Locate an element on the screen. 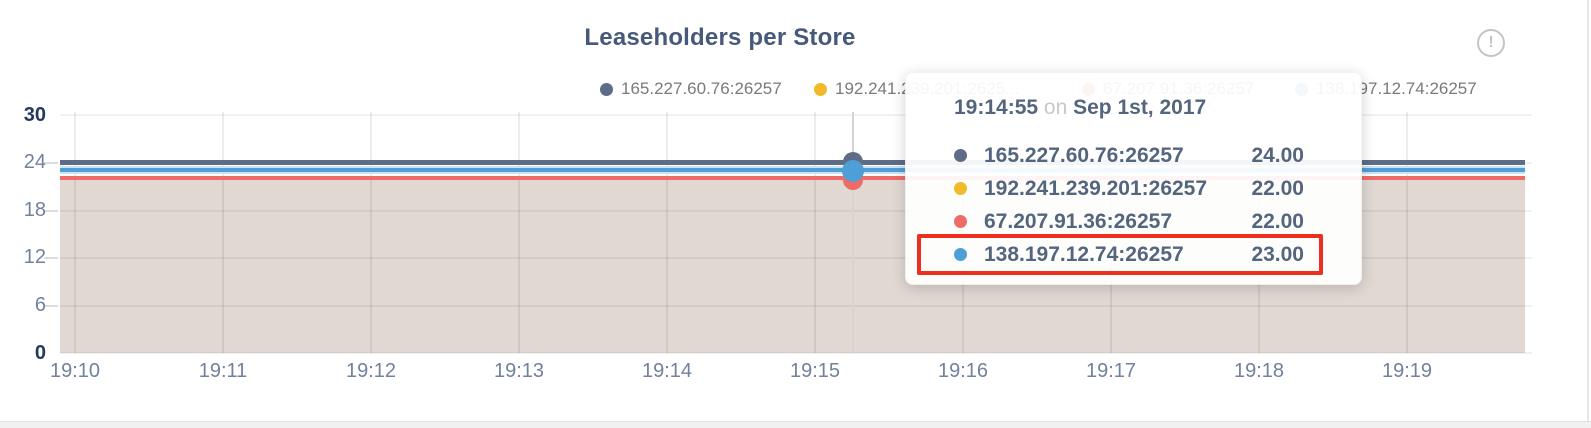  annotation-highlight-rect is located at coordinates (1120, 254).